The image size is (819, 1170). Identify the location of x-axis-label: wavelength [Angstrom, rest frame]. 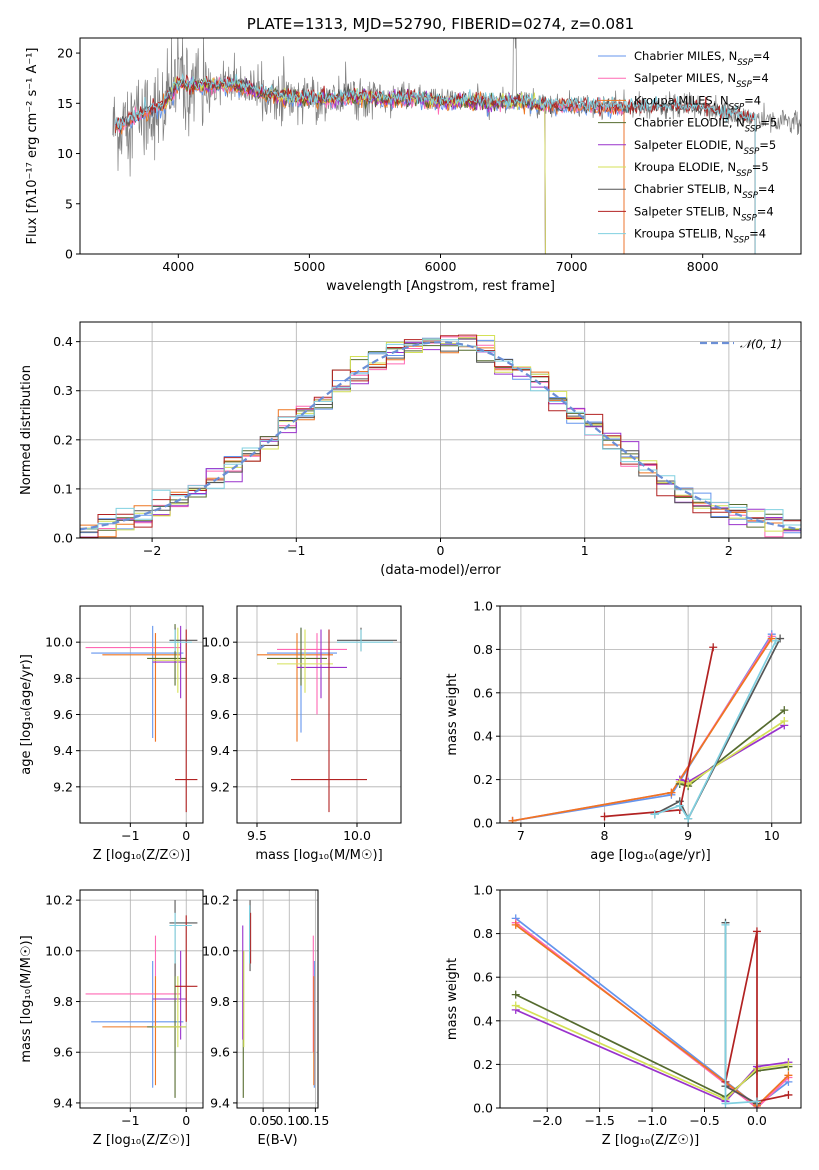
(440, 286).